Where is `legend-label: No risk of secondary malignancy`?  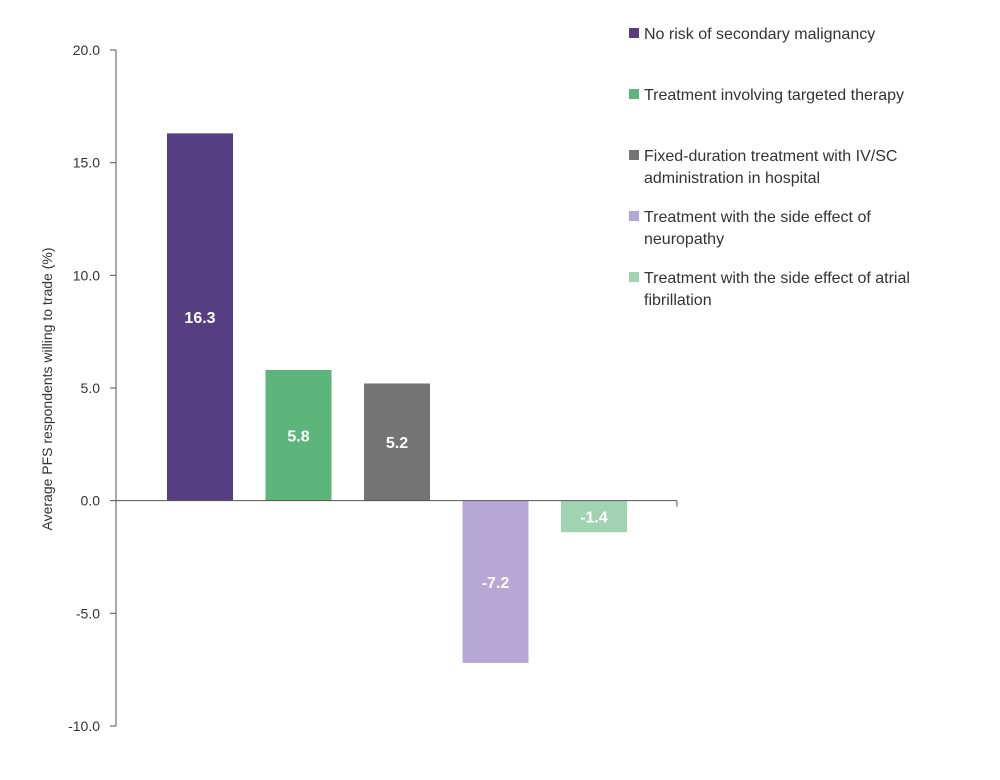 legend-label: No risk of secondary malignancy is located at coordinates (759, 34).